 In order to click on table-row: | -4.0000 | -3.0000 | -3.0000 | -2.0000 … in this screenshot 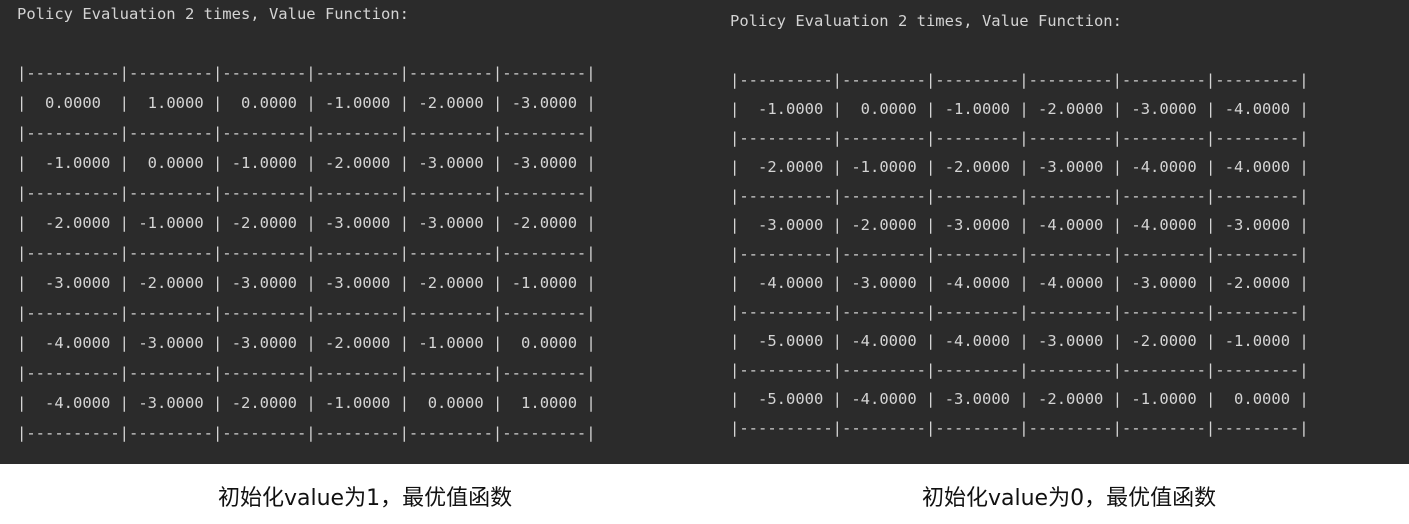, I will do `click(306, 343)`.